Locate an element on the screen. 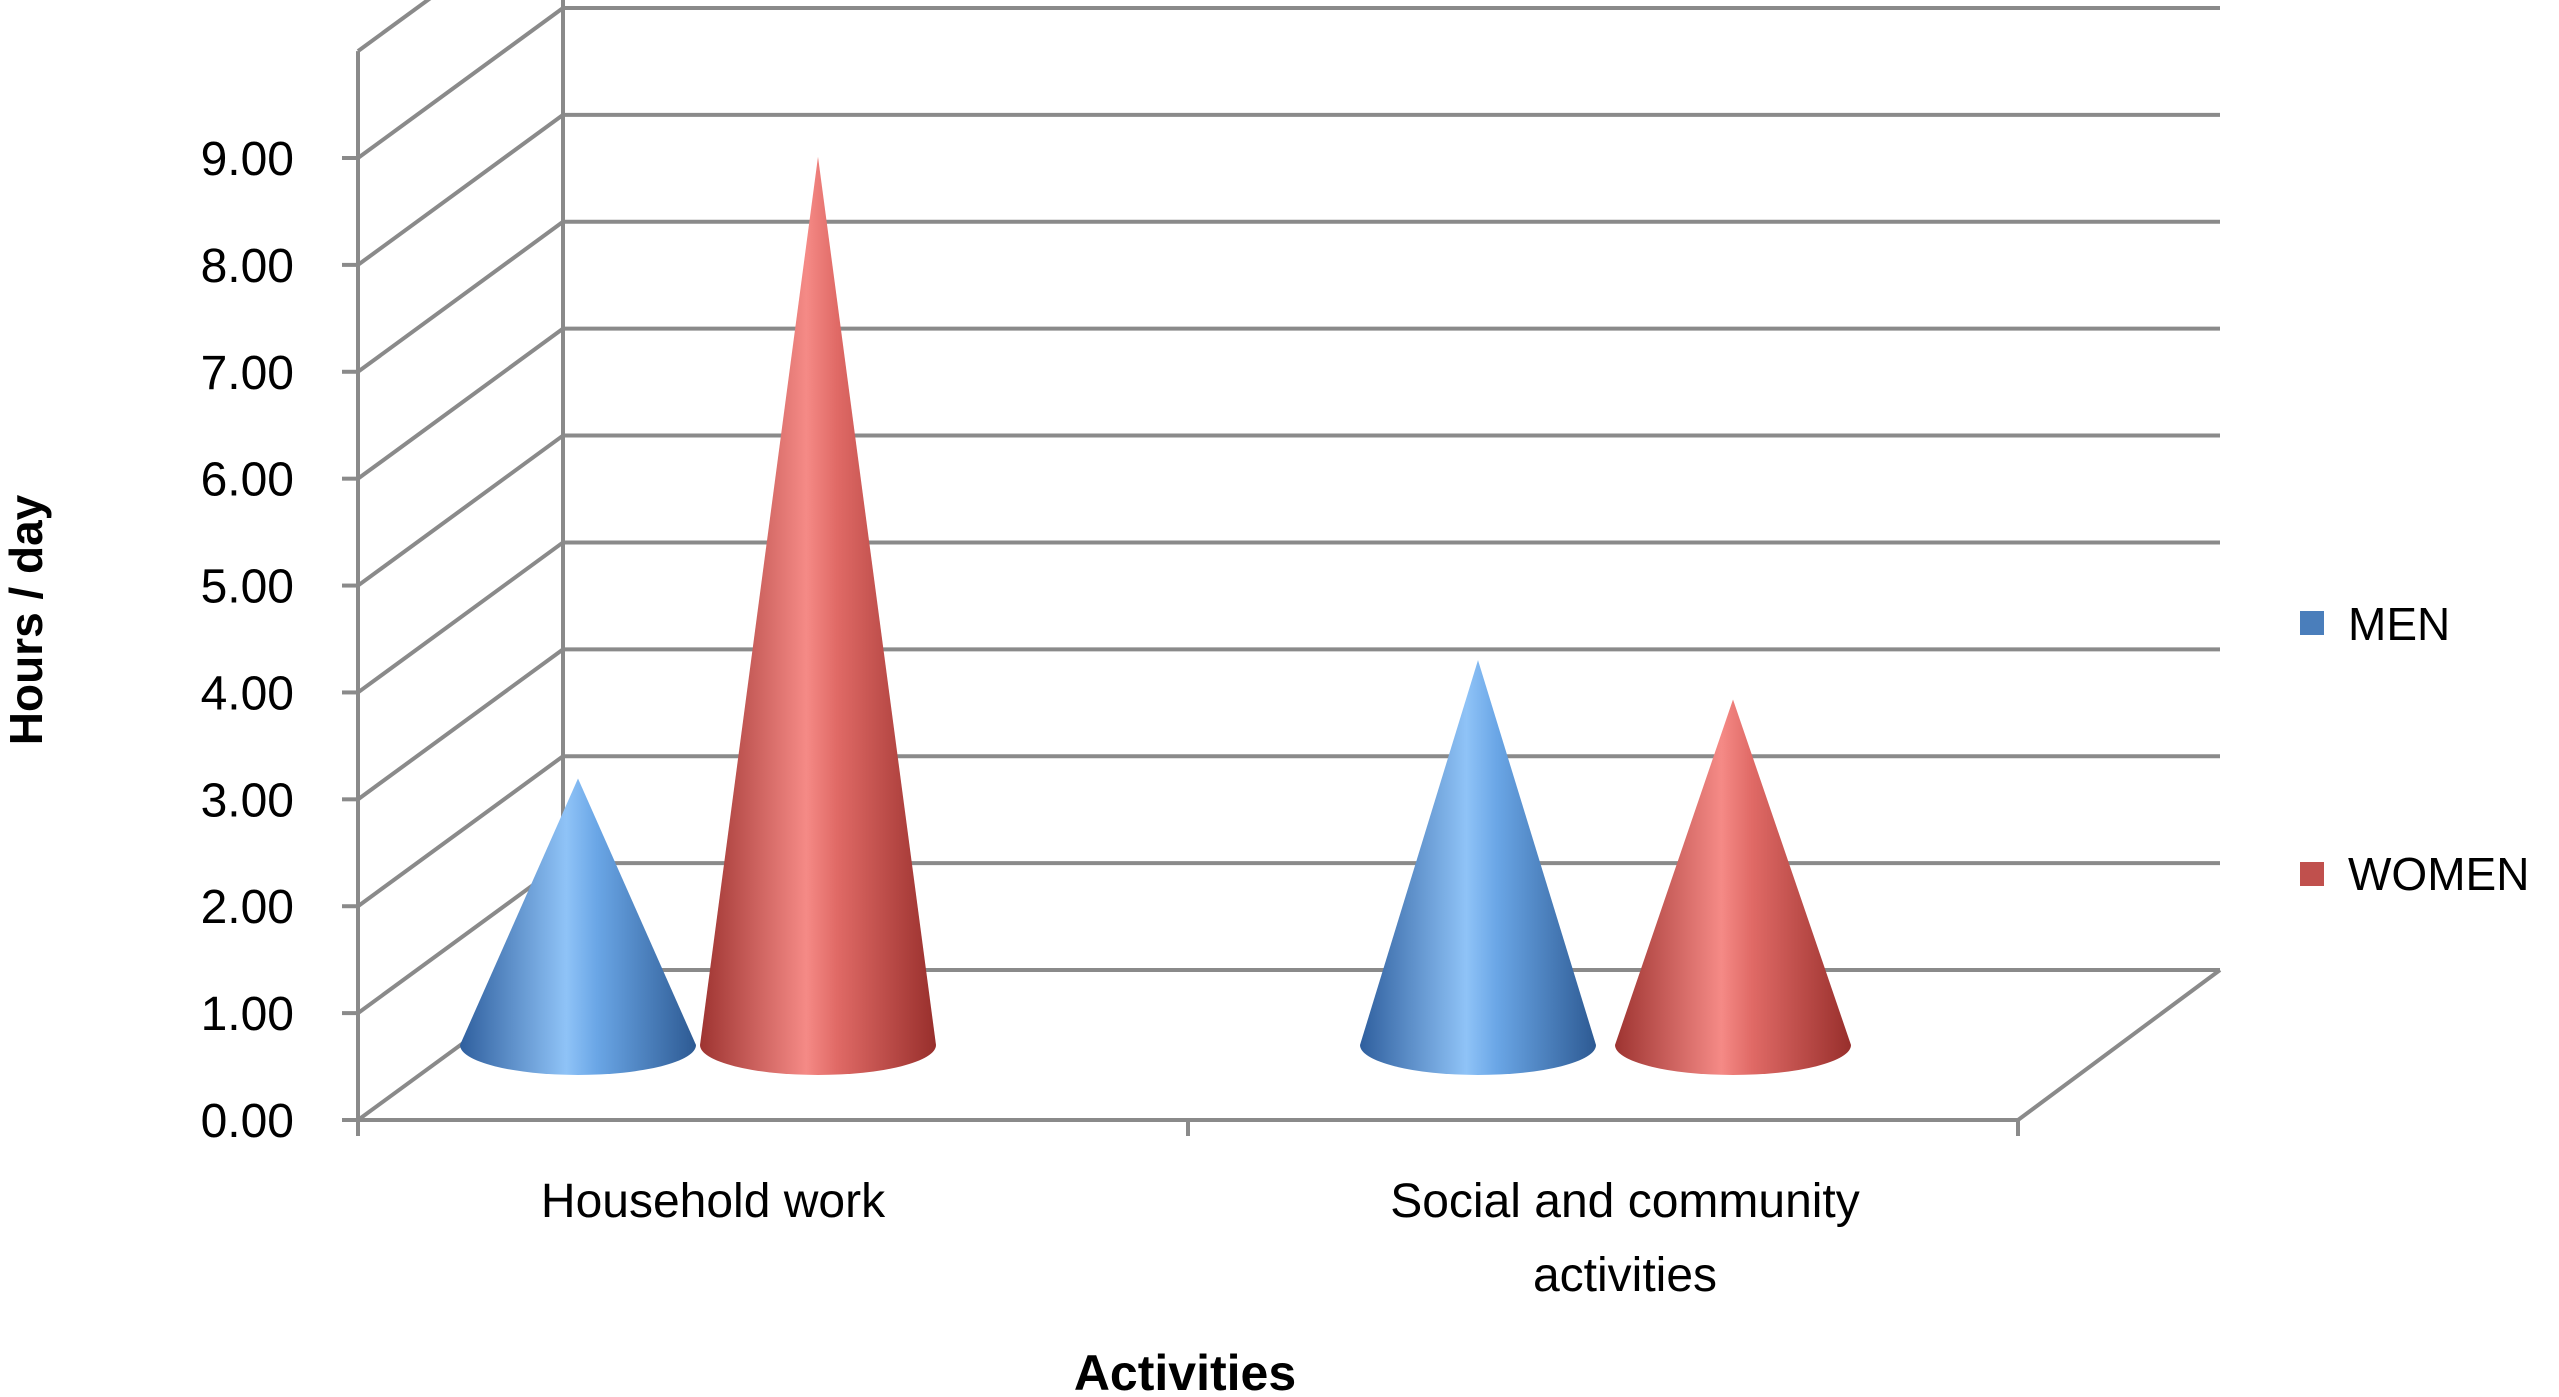 The height and width of the screenshot is (1397, 2559). x-axis-title: Activities is located at coordinates (1185, 1371).